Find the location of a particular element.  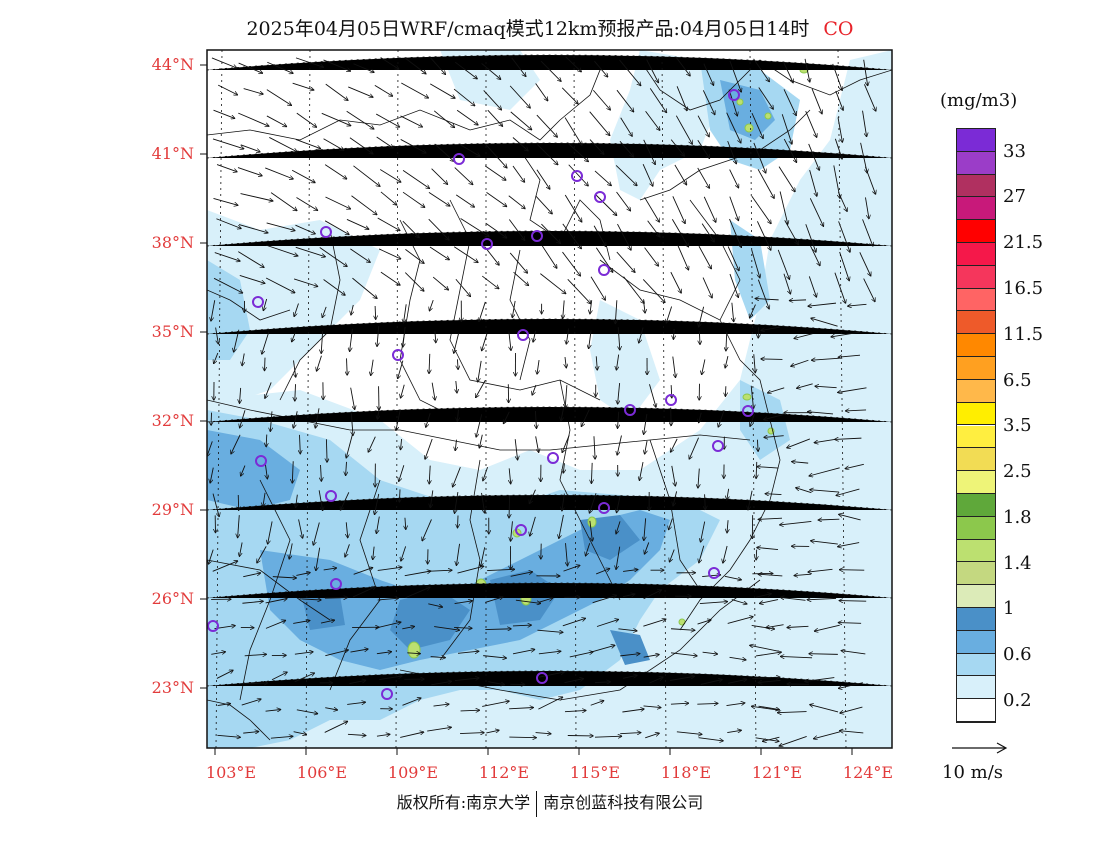

lat-tick-29n: 29°N is located at coordinates (172, 509).